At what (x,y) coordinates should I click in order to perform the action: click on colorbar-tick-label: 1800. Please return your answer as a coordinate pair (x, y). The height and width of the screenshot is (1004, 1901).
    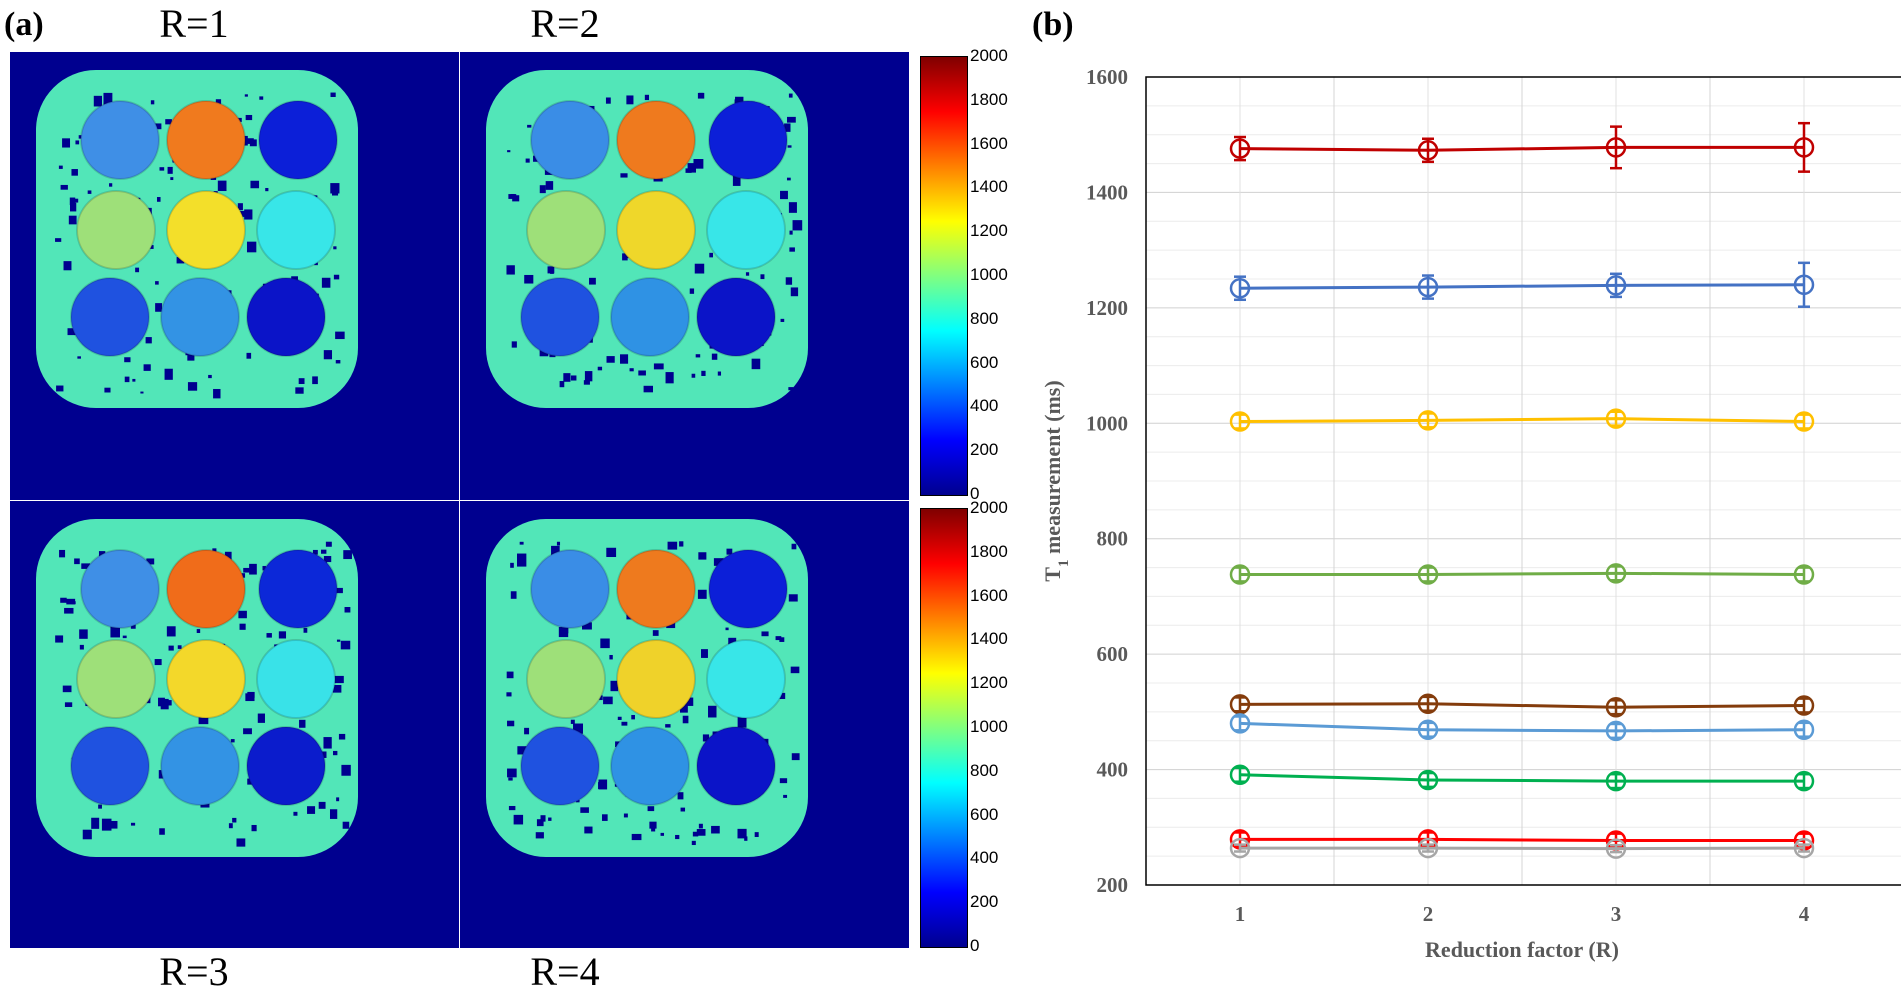
    Looking at the image, I should click on (989, 99).